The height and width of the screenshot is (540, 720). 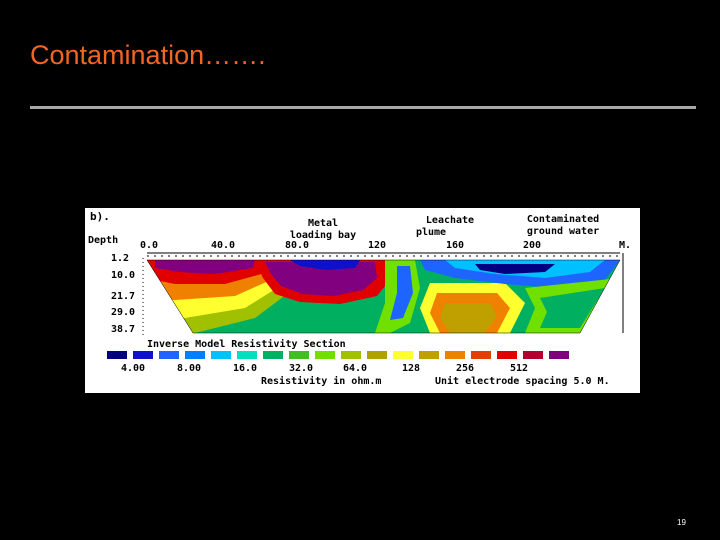 I want to click on x-tick-label: 160, so click(x=455, y=245).